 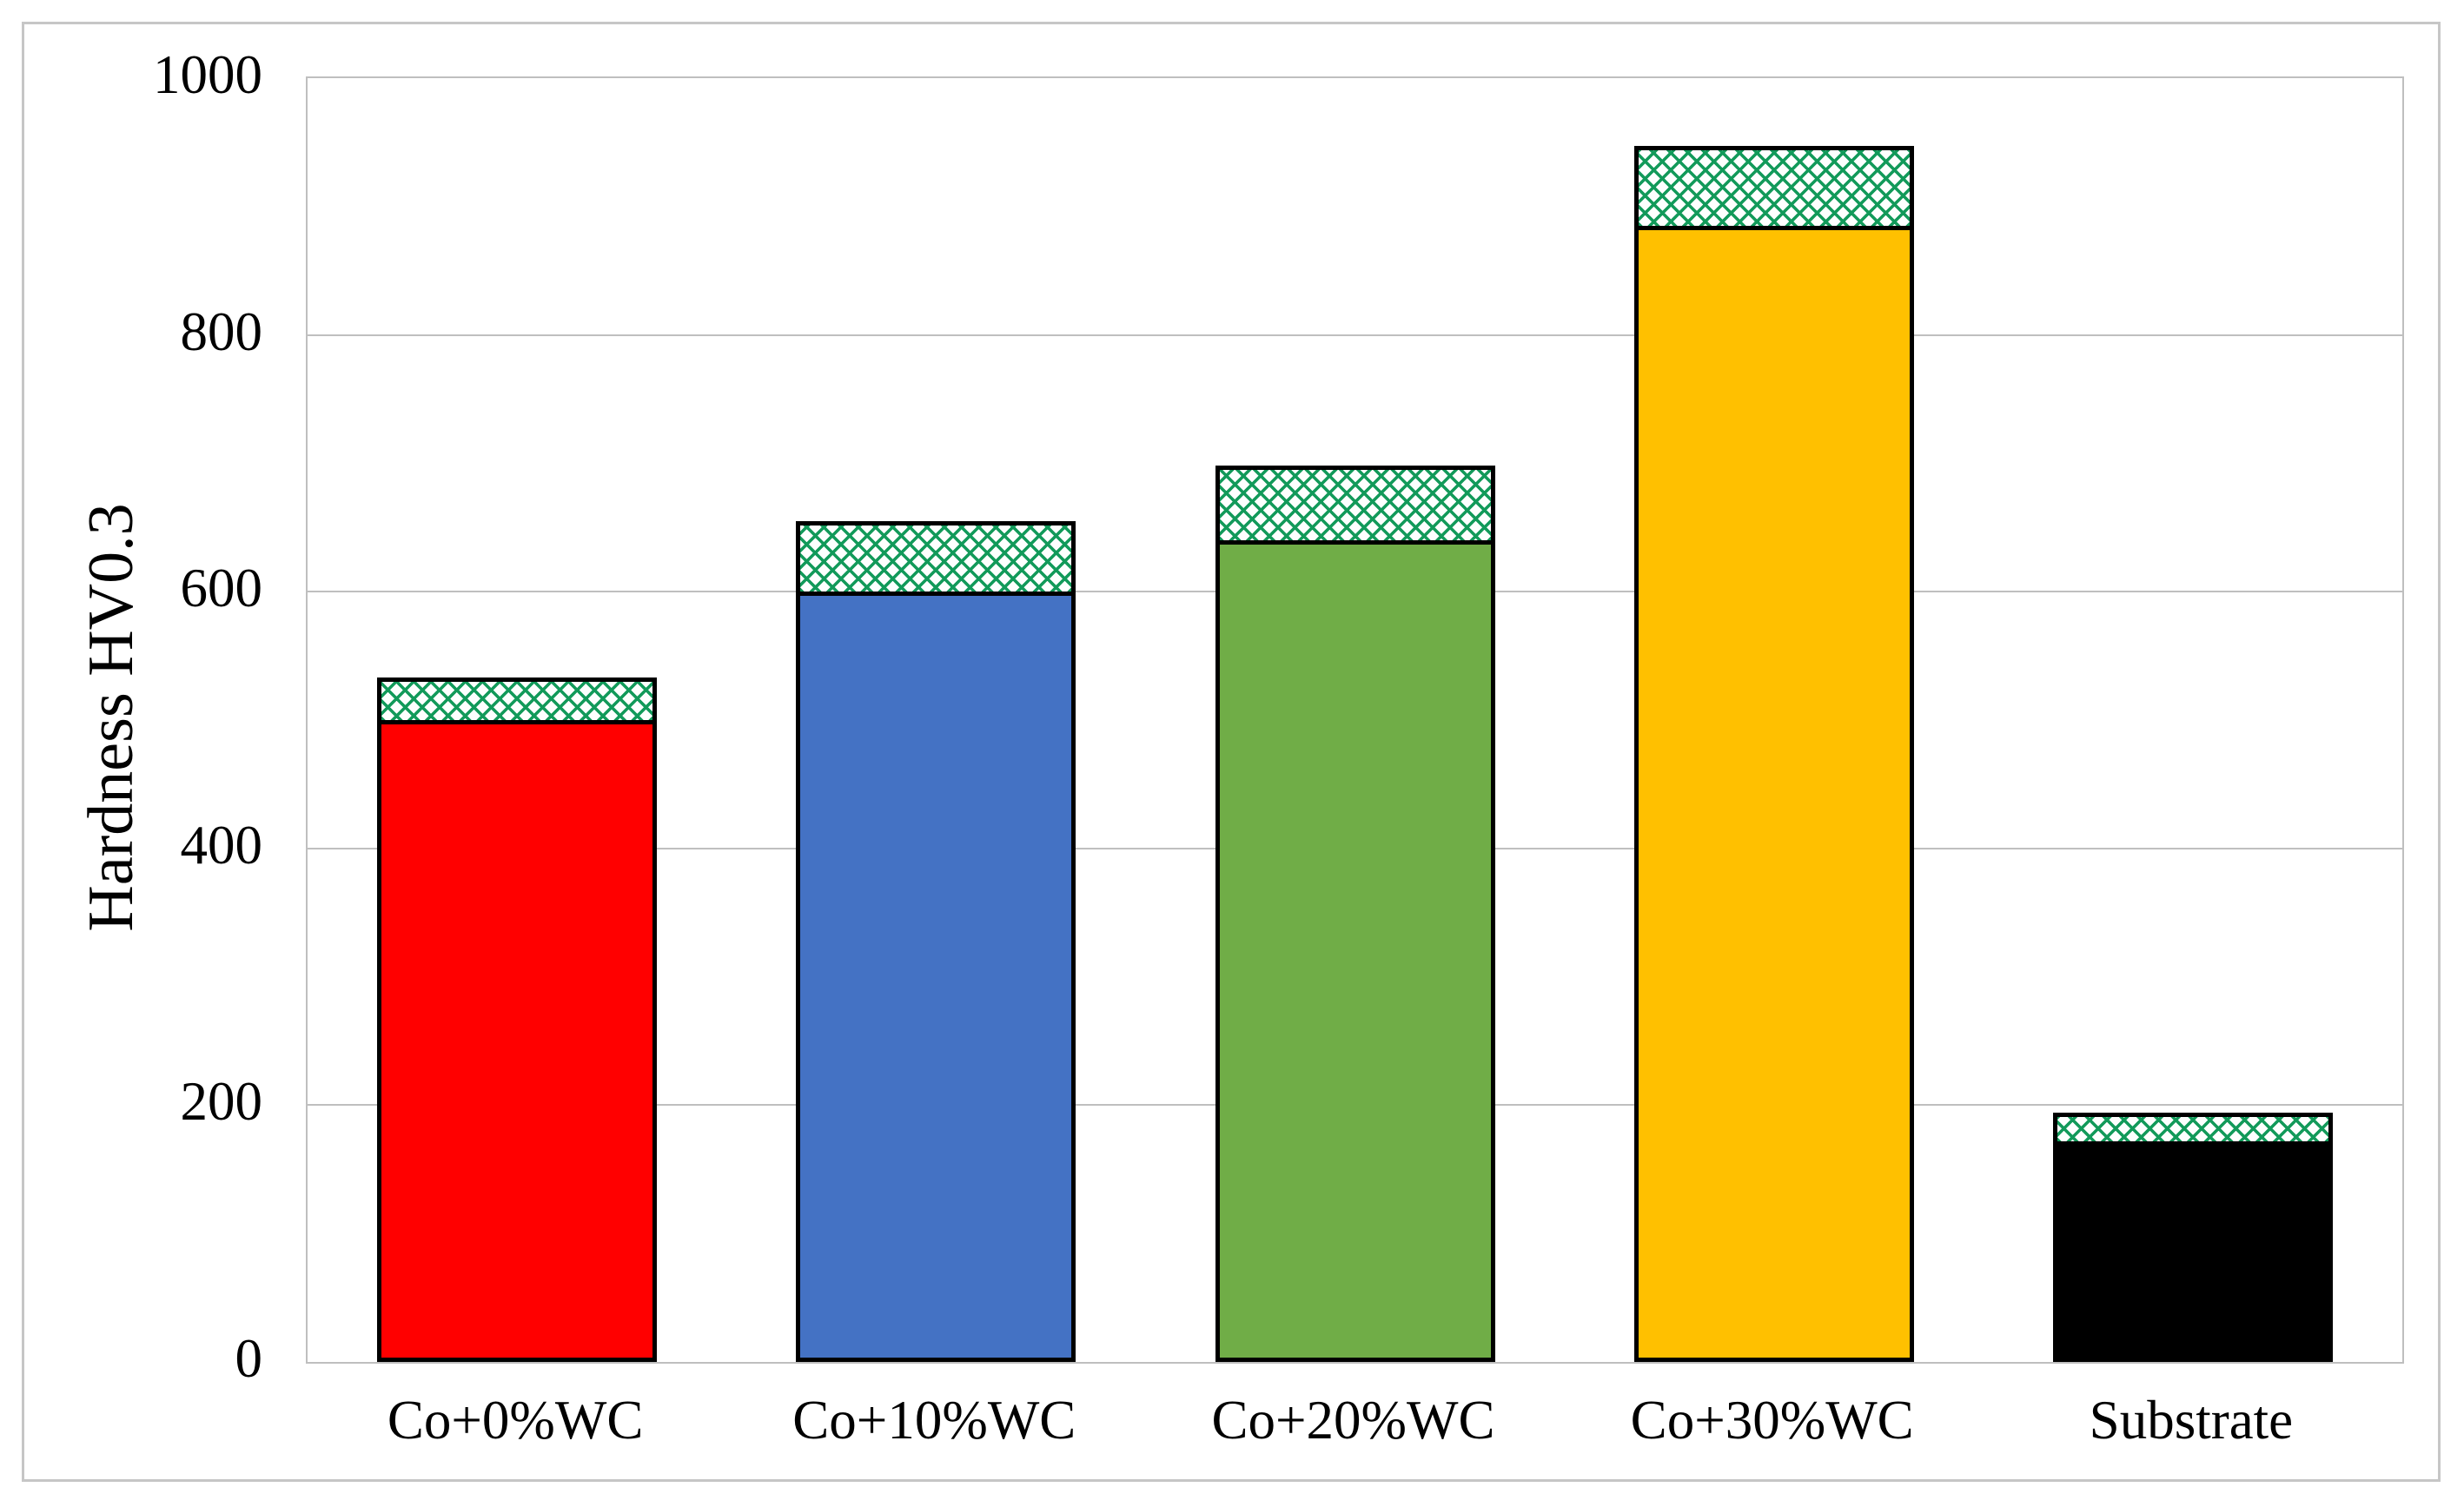 What do you see at coordinates (221, 845) in the screenshot?
I see `y-tick-label-400: 400` at bounding box center [221, 845].